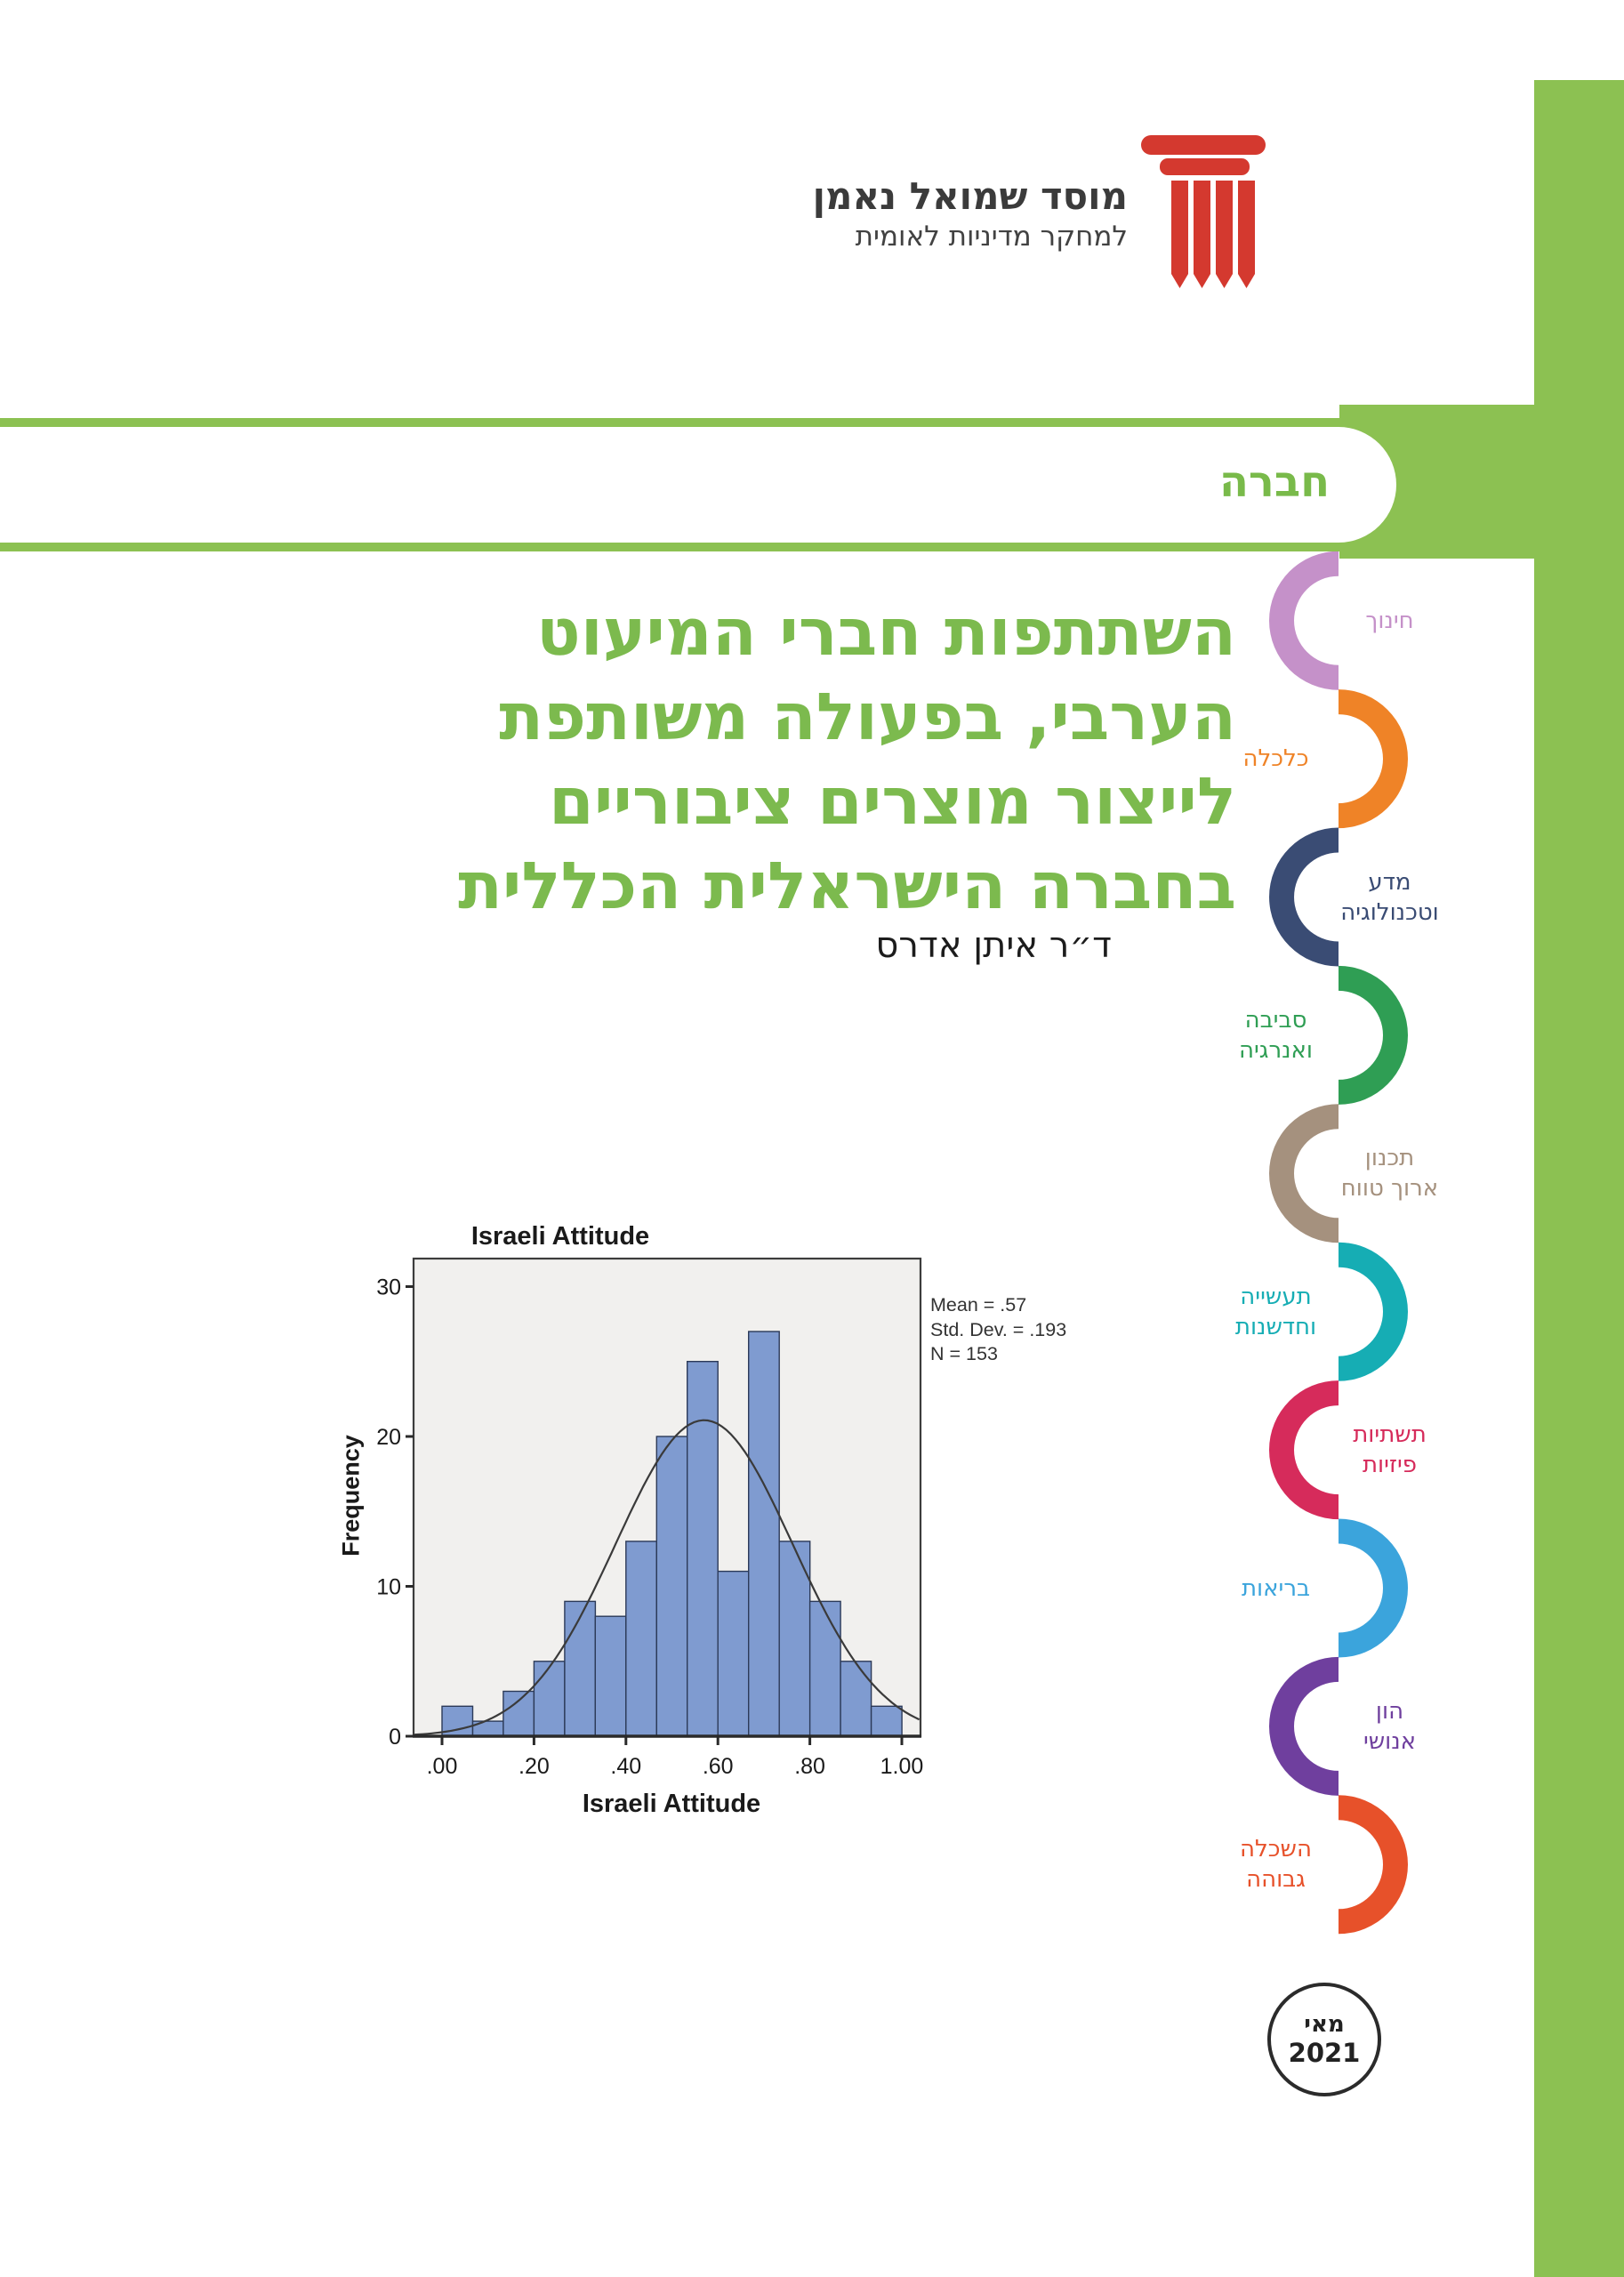 Image resolution: width=1624 pixels, height=2277 pixels. Describe the element at coordinates (964, 1353) in the screenshot. I see `stat-n: N = 153` at that location.